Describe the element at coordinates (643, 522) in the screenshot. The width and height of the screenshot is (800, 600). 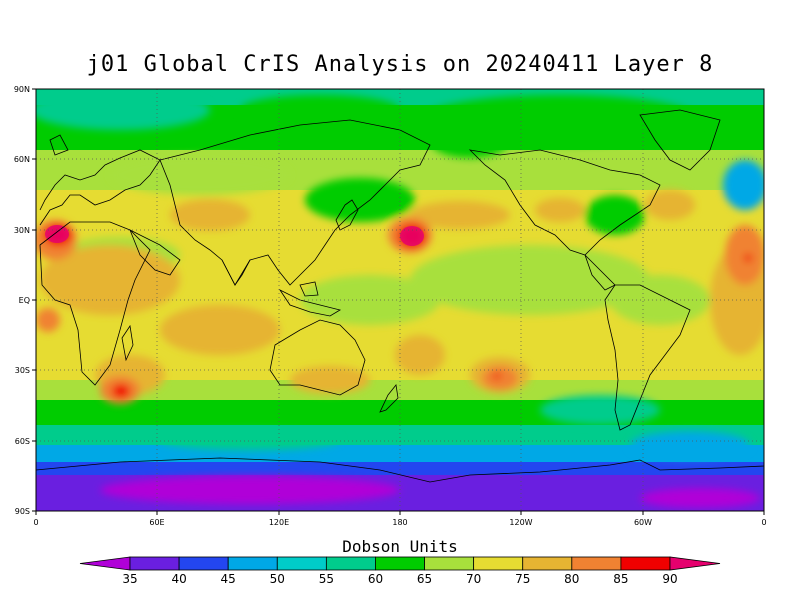
I see `lon-label: 60W` at that location.